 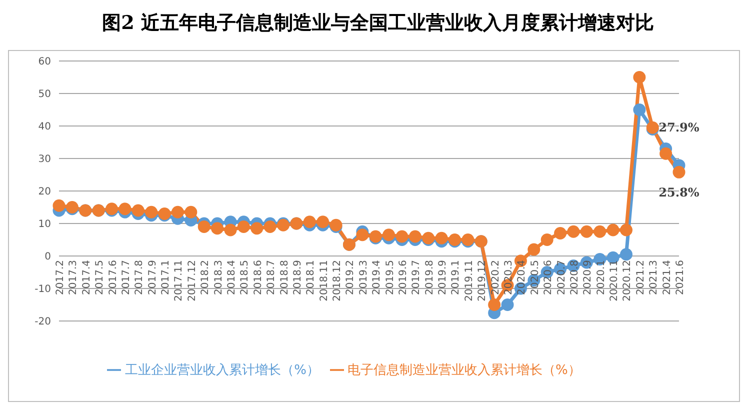 I want to click on x-tick-label: 2017.2, so click(x=60, y=277).